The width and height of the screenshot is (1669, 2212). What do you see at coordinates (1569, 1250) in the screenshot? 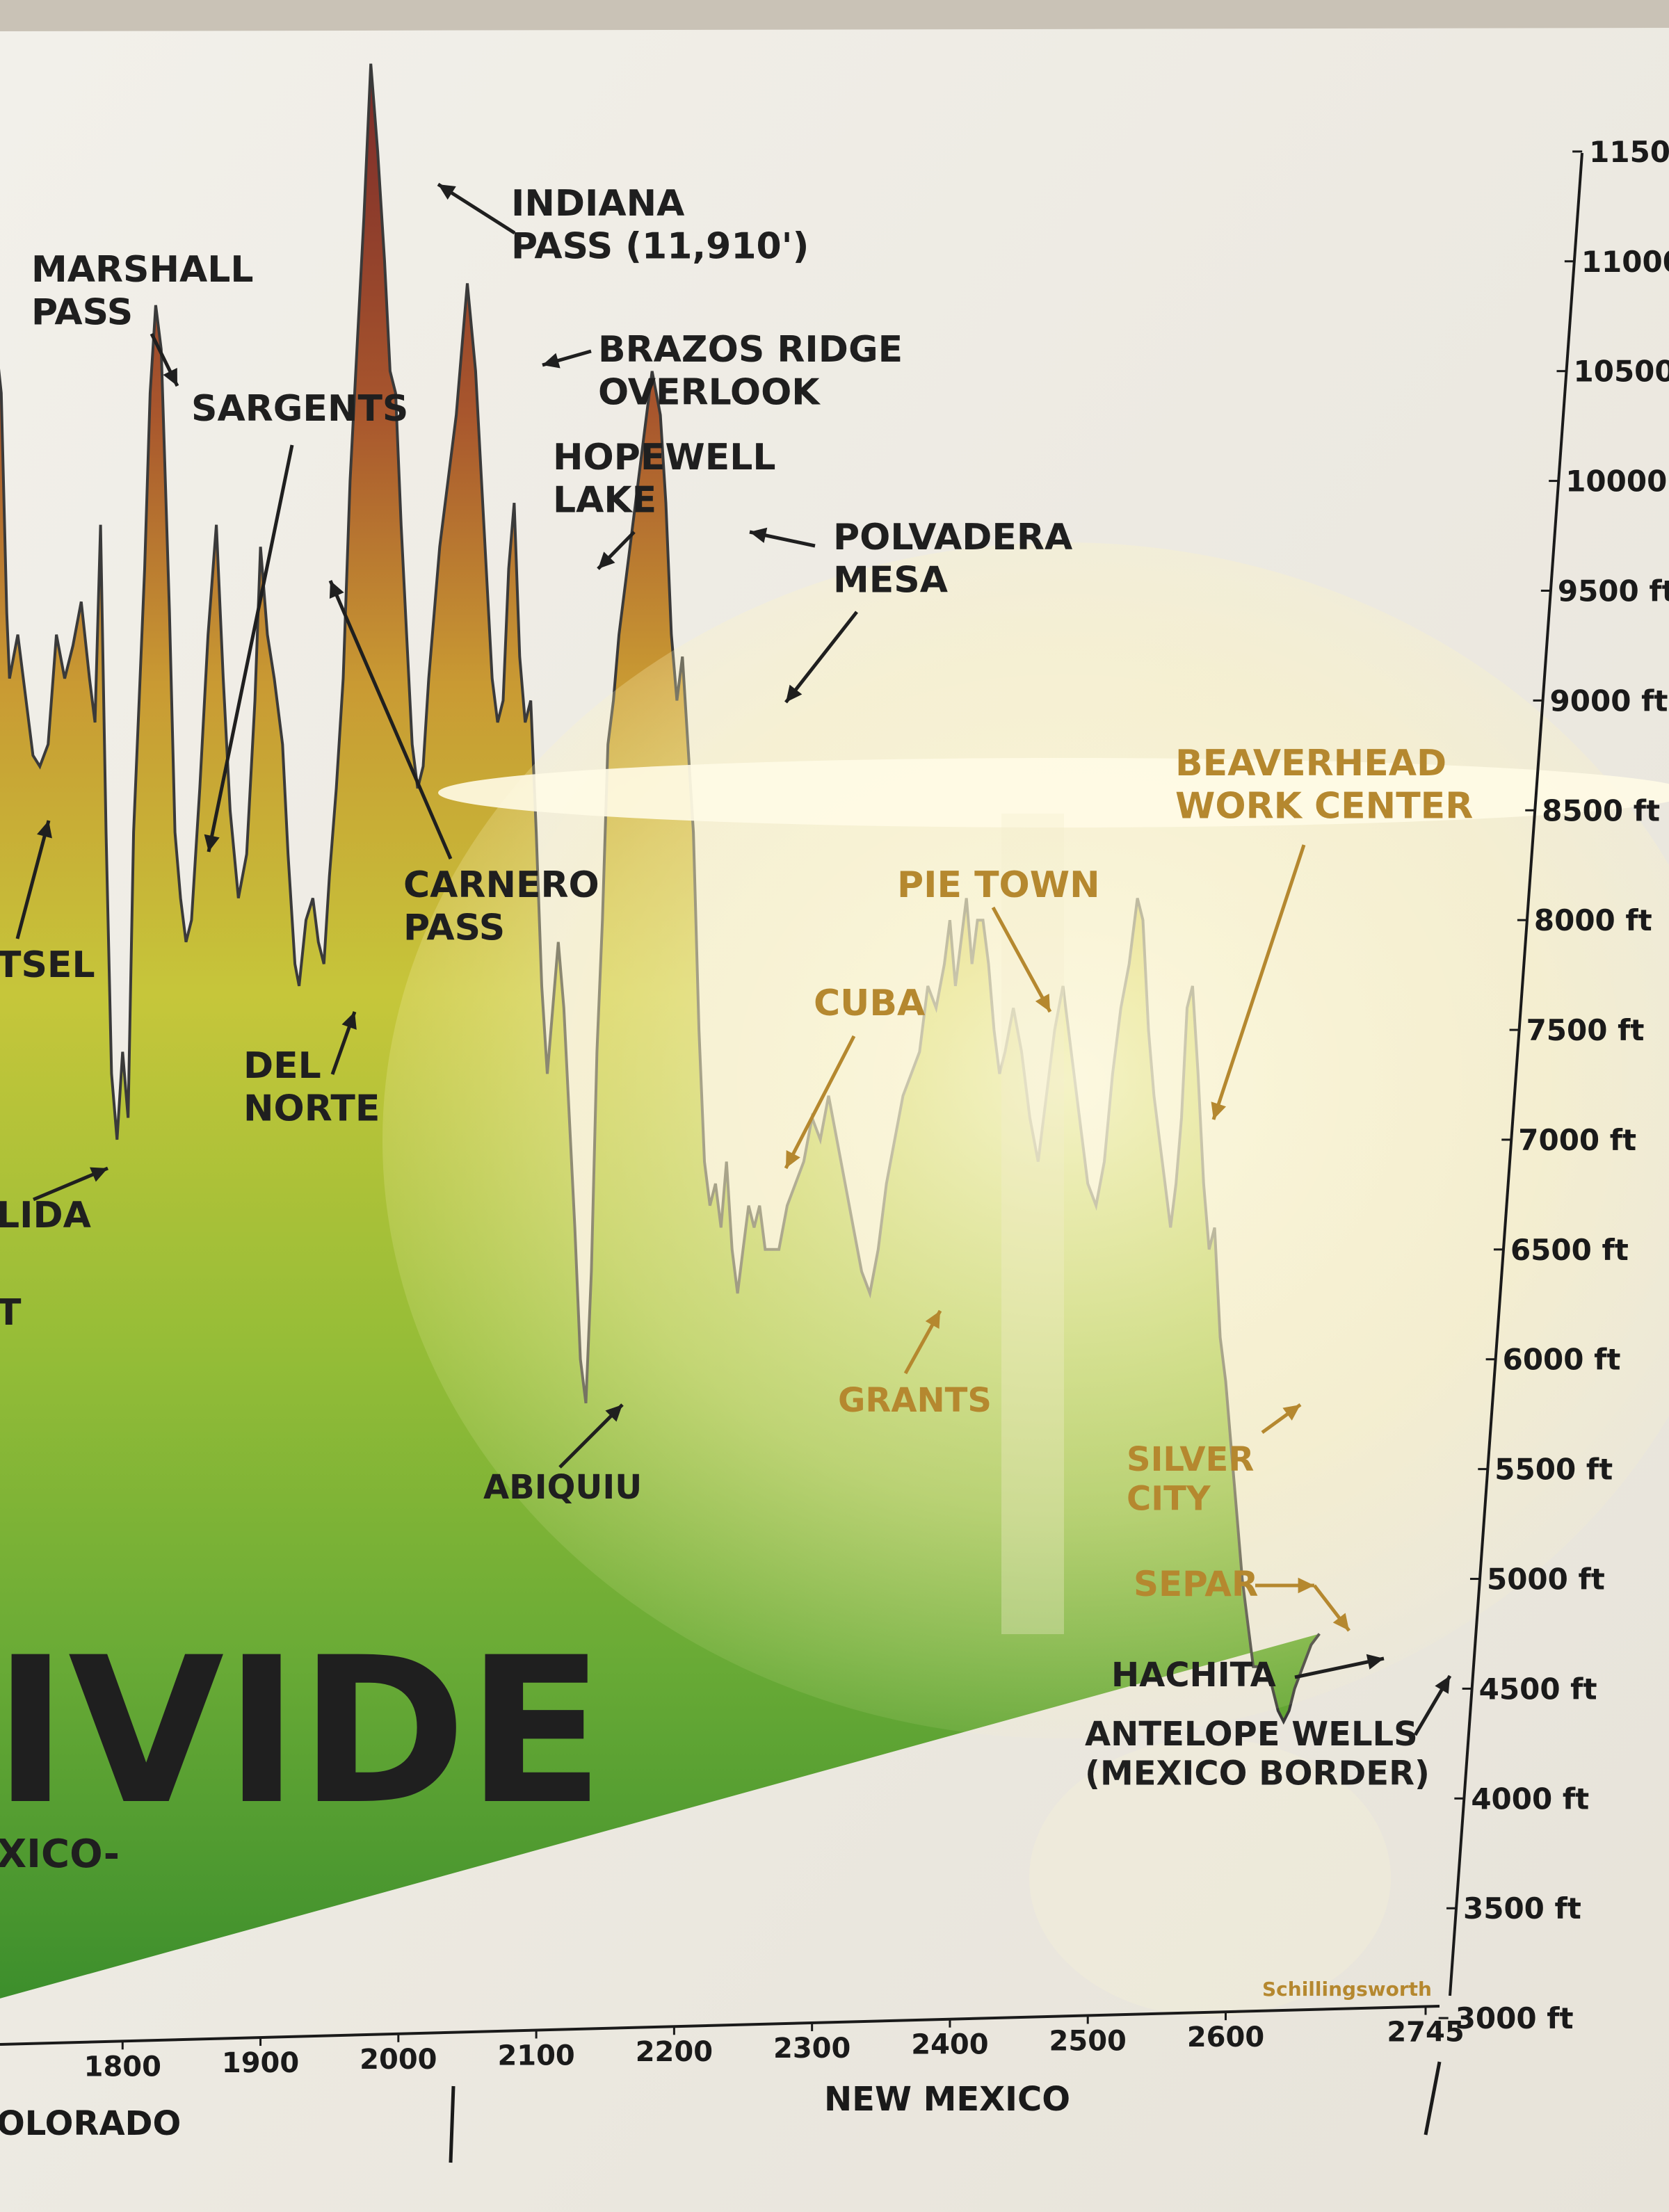
I see `y-tick-label: 6500 ft` at bounding box center [1569, 1250].